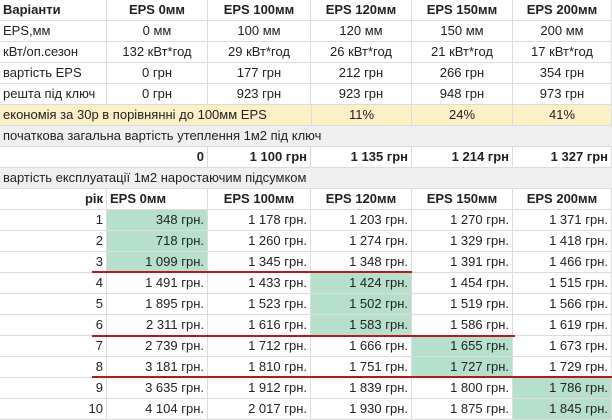 The image size is (612, 420). What do you see at coordinates (259, 73) in the screenshot?
I see `cell: 177 грн` at bounding box center [259, 73].